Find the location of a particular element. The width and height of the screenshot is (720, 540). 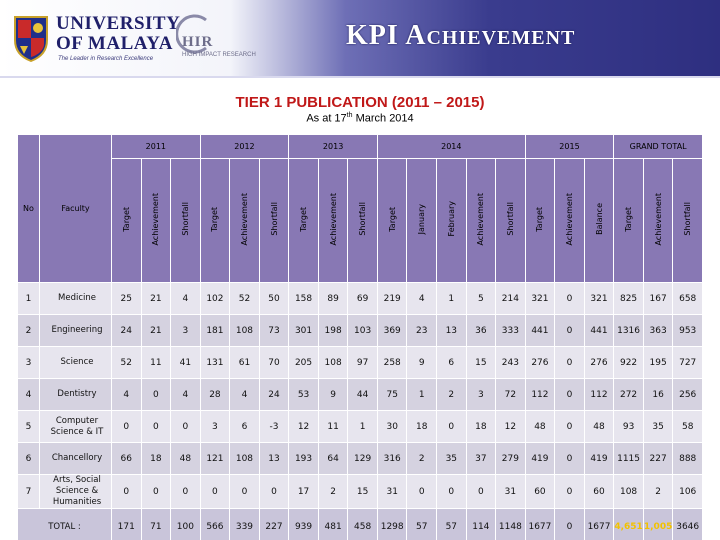

table-cell: 363 is located at coordinates (658, 330).